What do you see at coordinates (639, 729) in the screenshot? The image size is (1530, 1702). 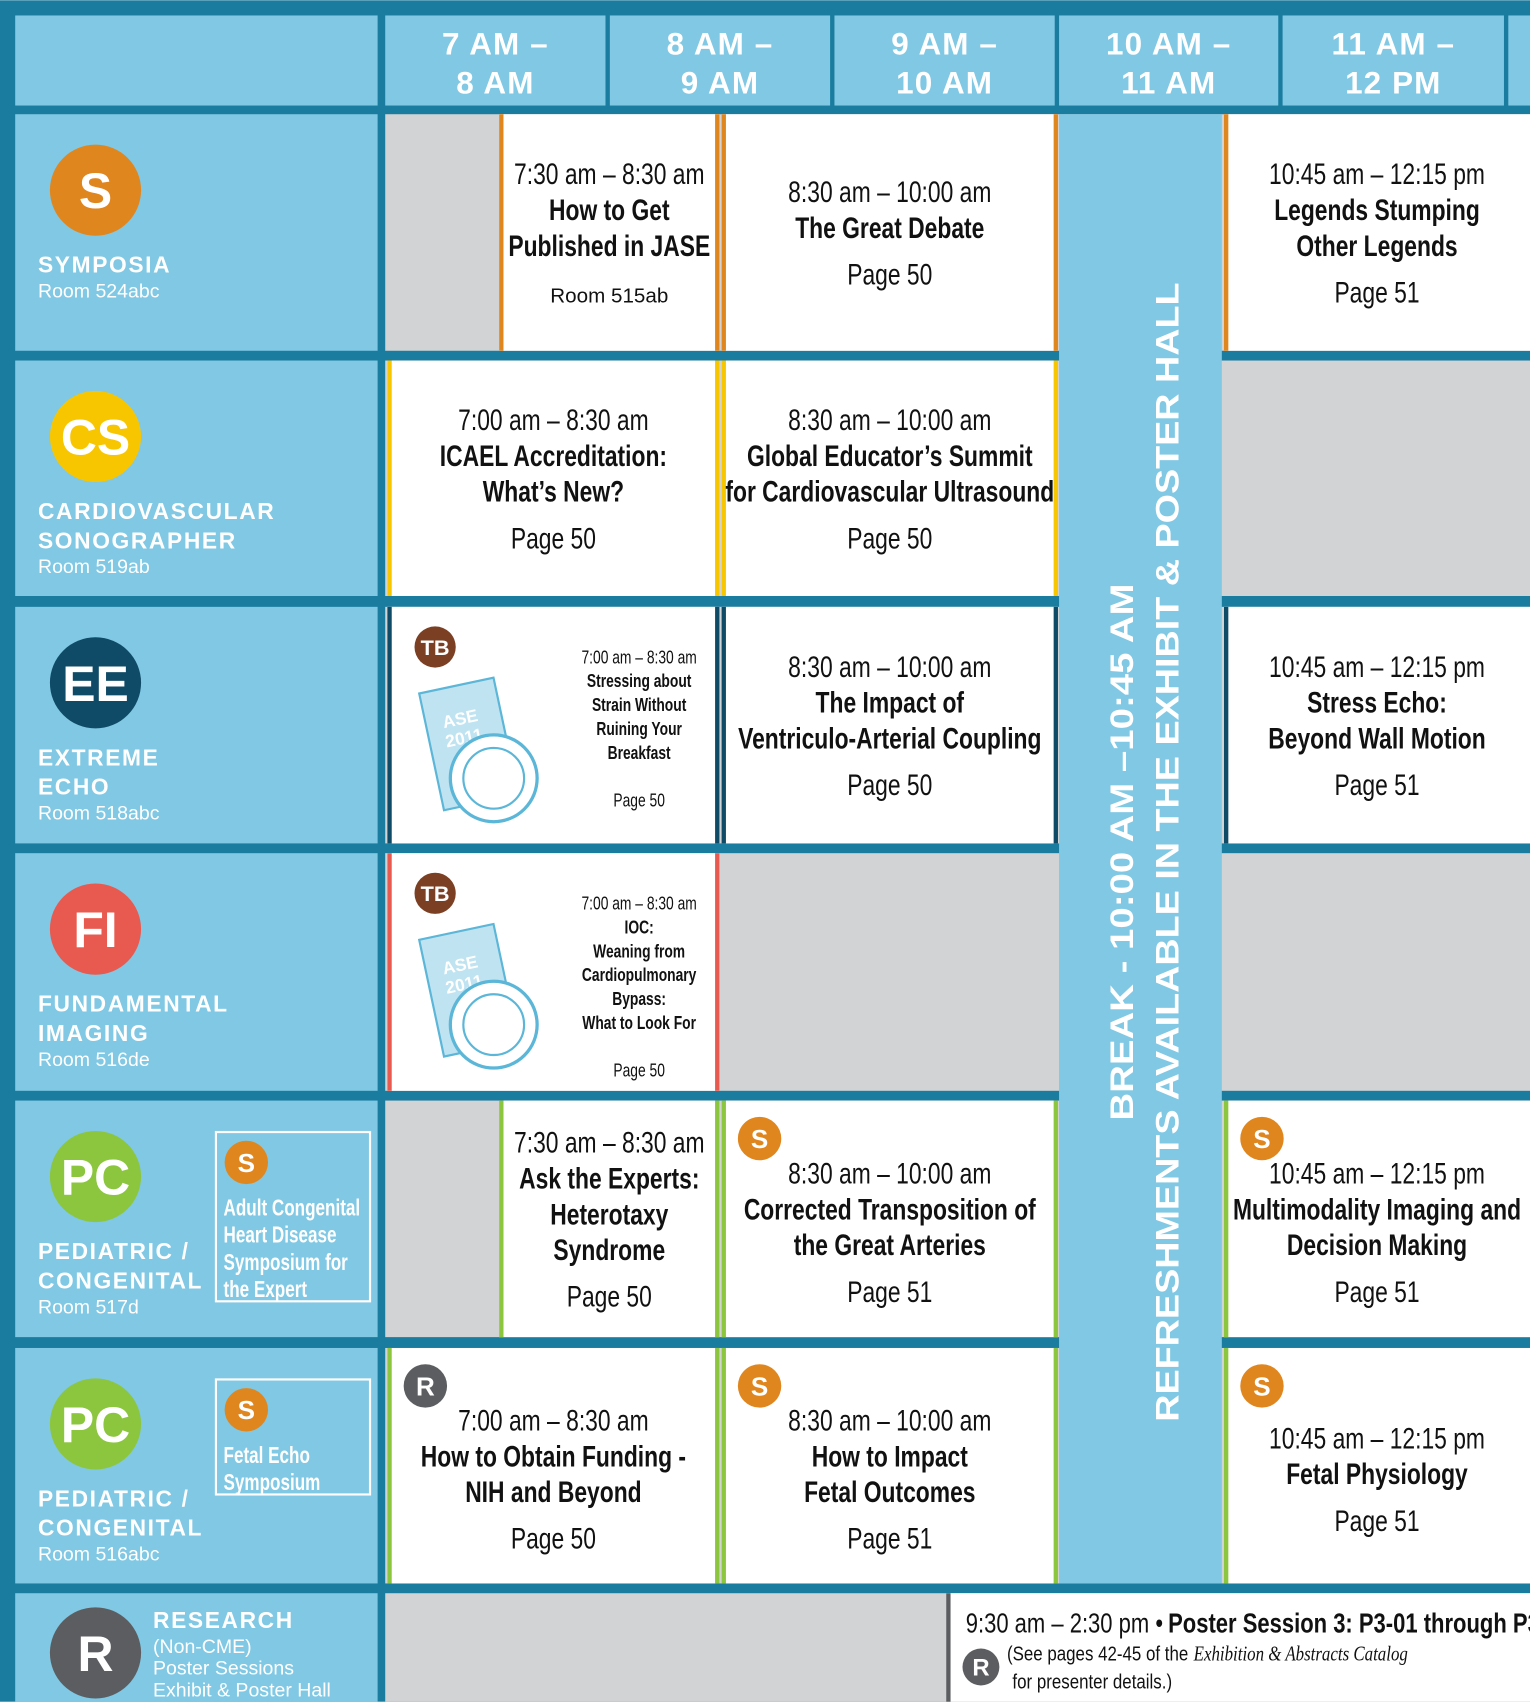 I see `session-title: Ruining Your` at bounding box center [639, 729].